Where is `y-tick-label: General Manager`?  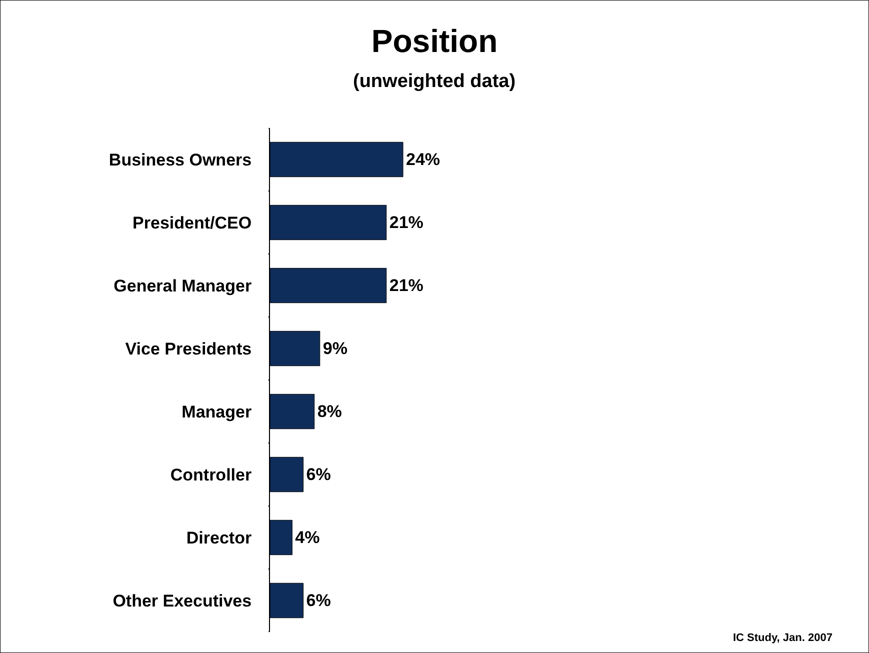
y-tick-label: General Manager is located at coordinates (183, 286).